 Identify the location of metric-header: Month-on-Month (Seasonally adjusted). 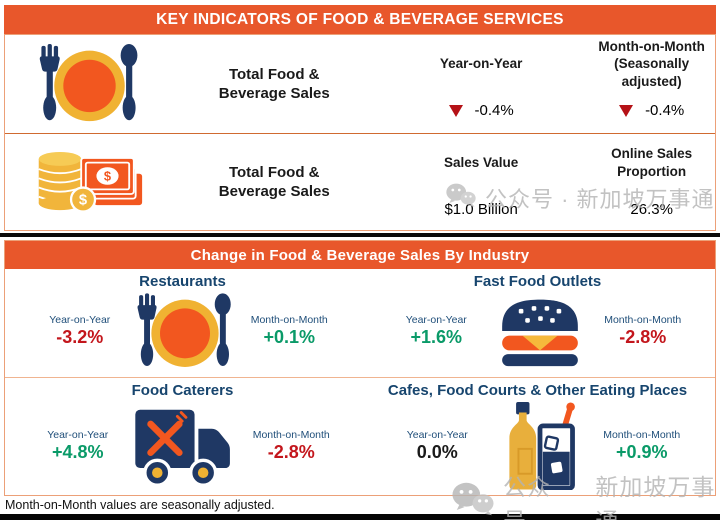
(651, 63).